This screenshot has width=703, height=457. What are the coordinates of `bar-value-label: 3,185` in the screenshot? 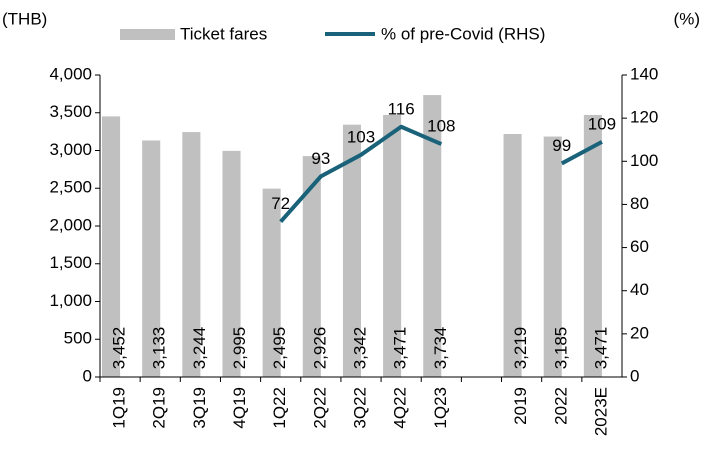 It's located at (560, 348).